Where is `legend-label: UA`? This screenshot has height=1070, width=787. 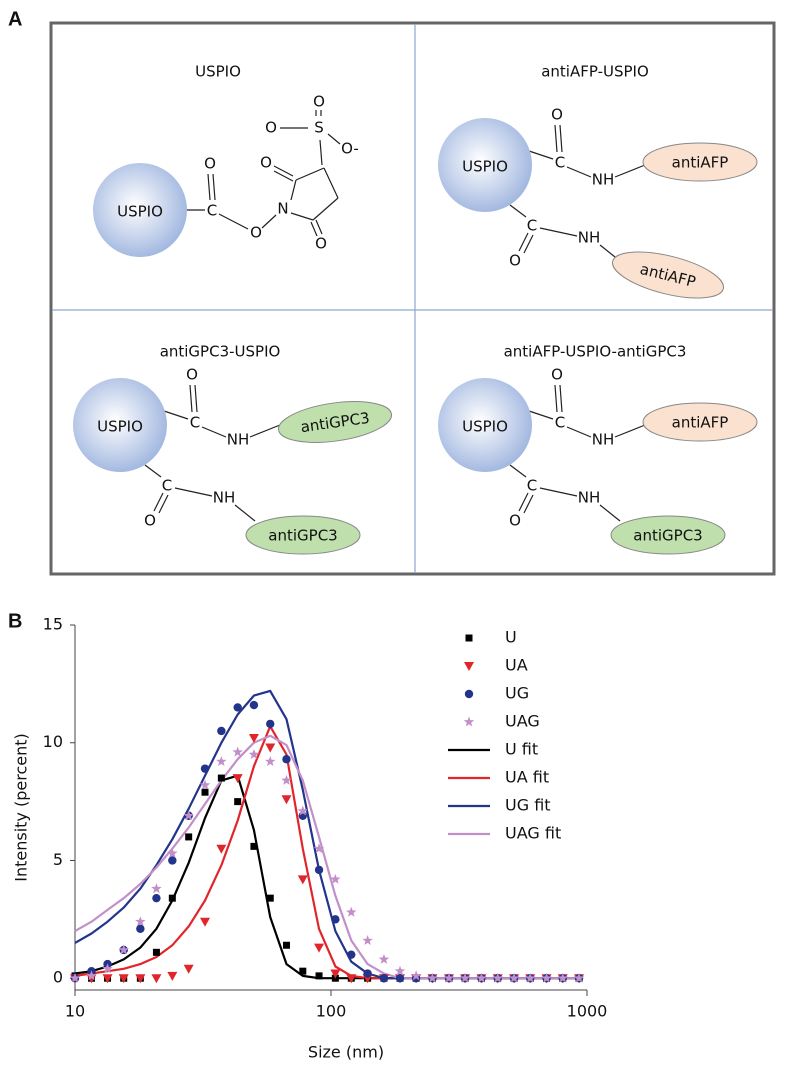
legend-label: UA is located at coordinates (516, 665).